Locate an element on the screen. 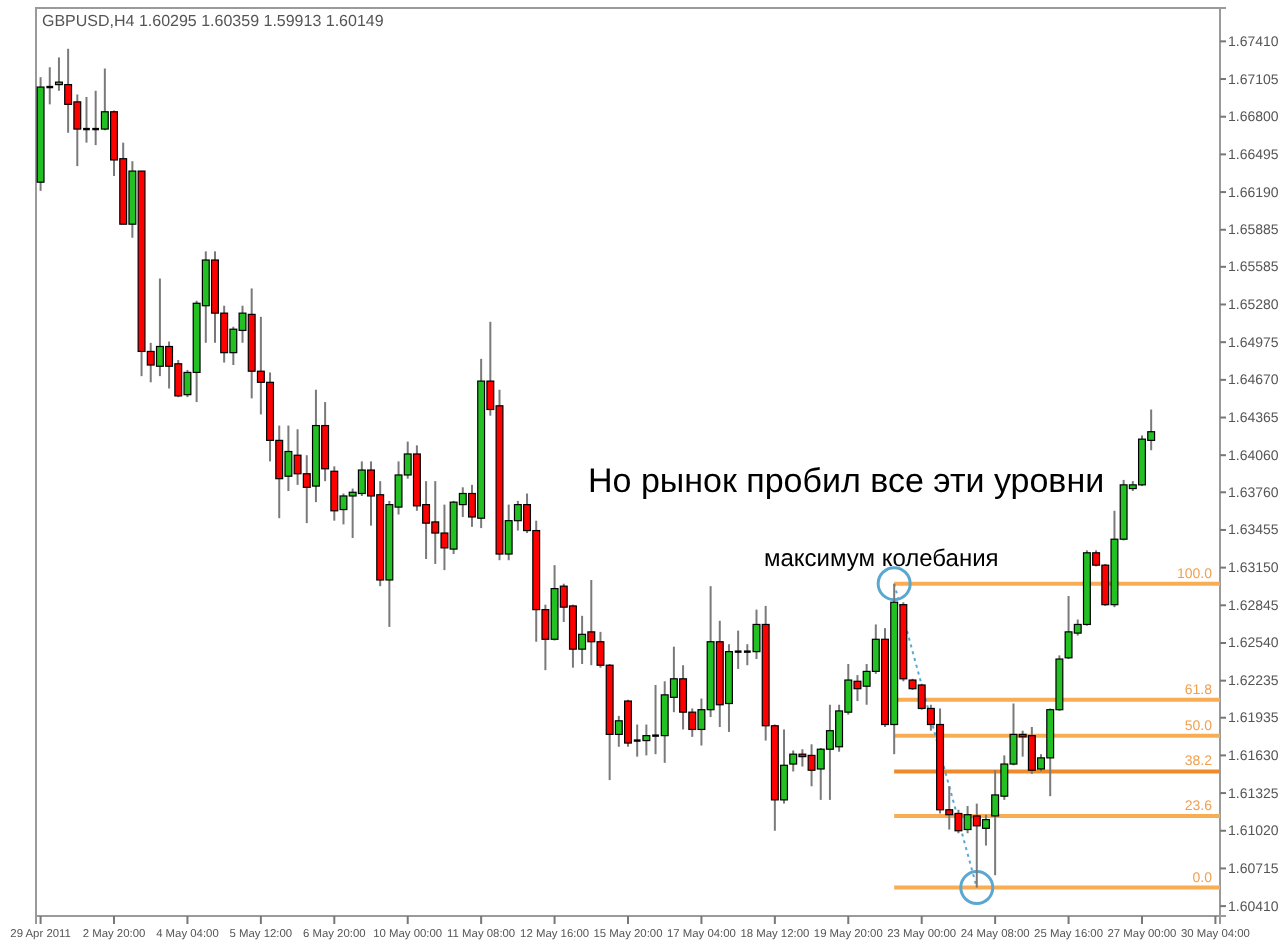  chart-title: GBPUSD,H4 1.60295 1.60359 1.59913 1.60149 is located at coordinates (213, 21).